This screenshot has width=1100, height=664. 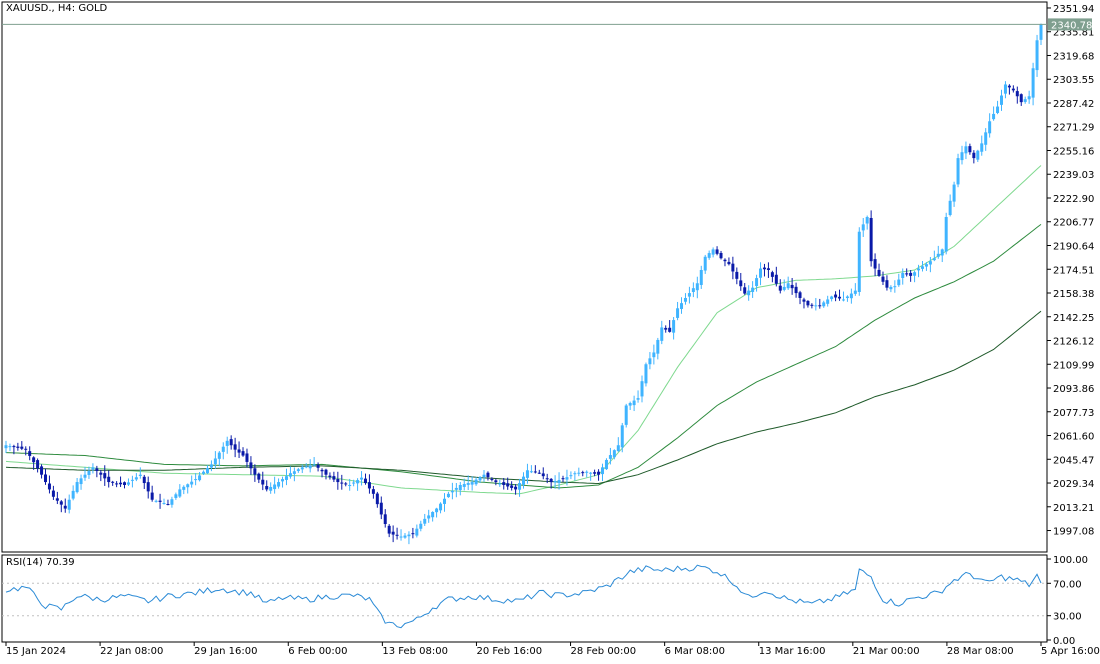 What do you see at coordinates (1073, 33) in the screenshot?
I see `y-tick-label: 2335.81` at bounding box center [1073, 33].